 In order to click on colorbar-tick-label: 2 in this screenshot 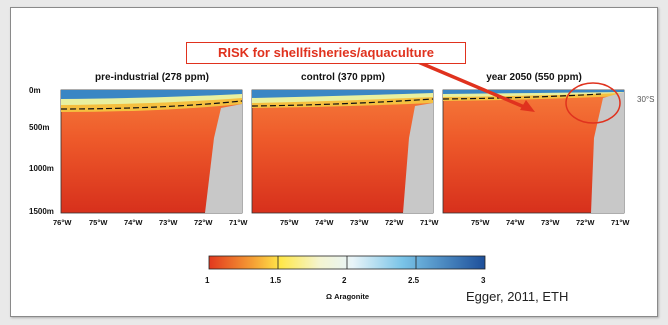, I will do `click(344, 280)`.